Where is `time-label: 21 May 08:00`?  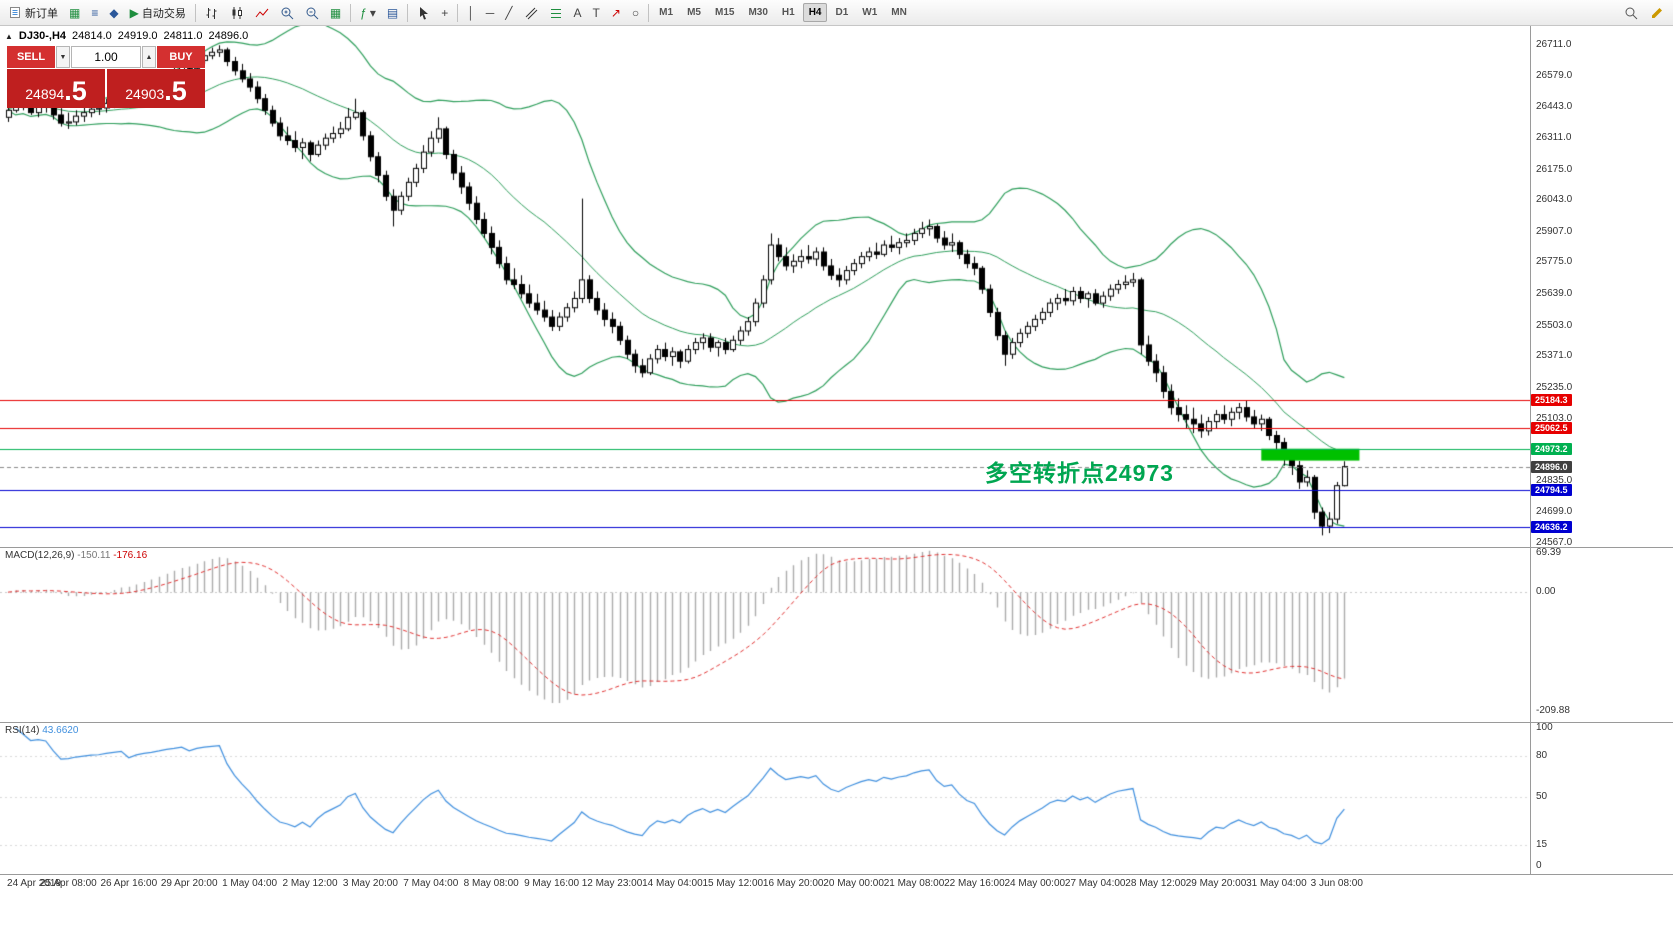 time-label: 21 May 08:00 is located at coordinates (914, 883).